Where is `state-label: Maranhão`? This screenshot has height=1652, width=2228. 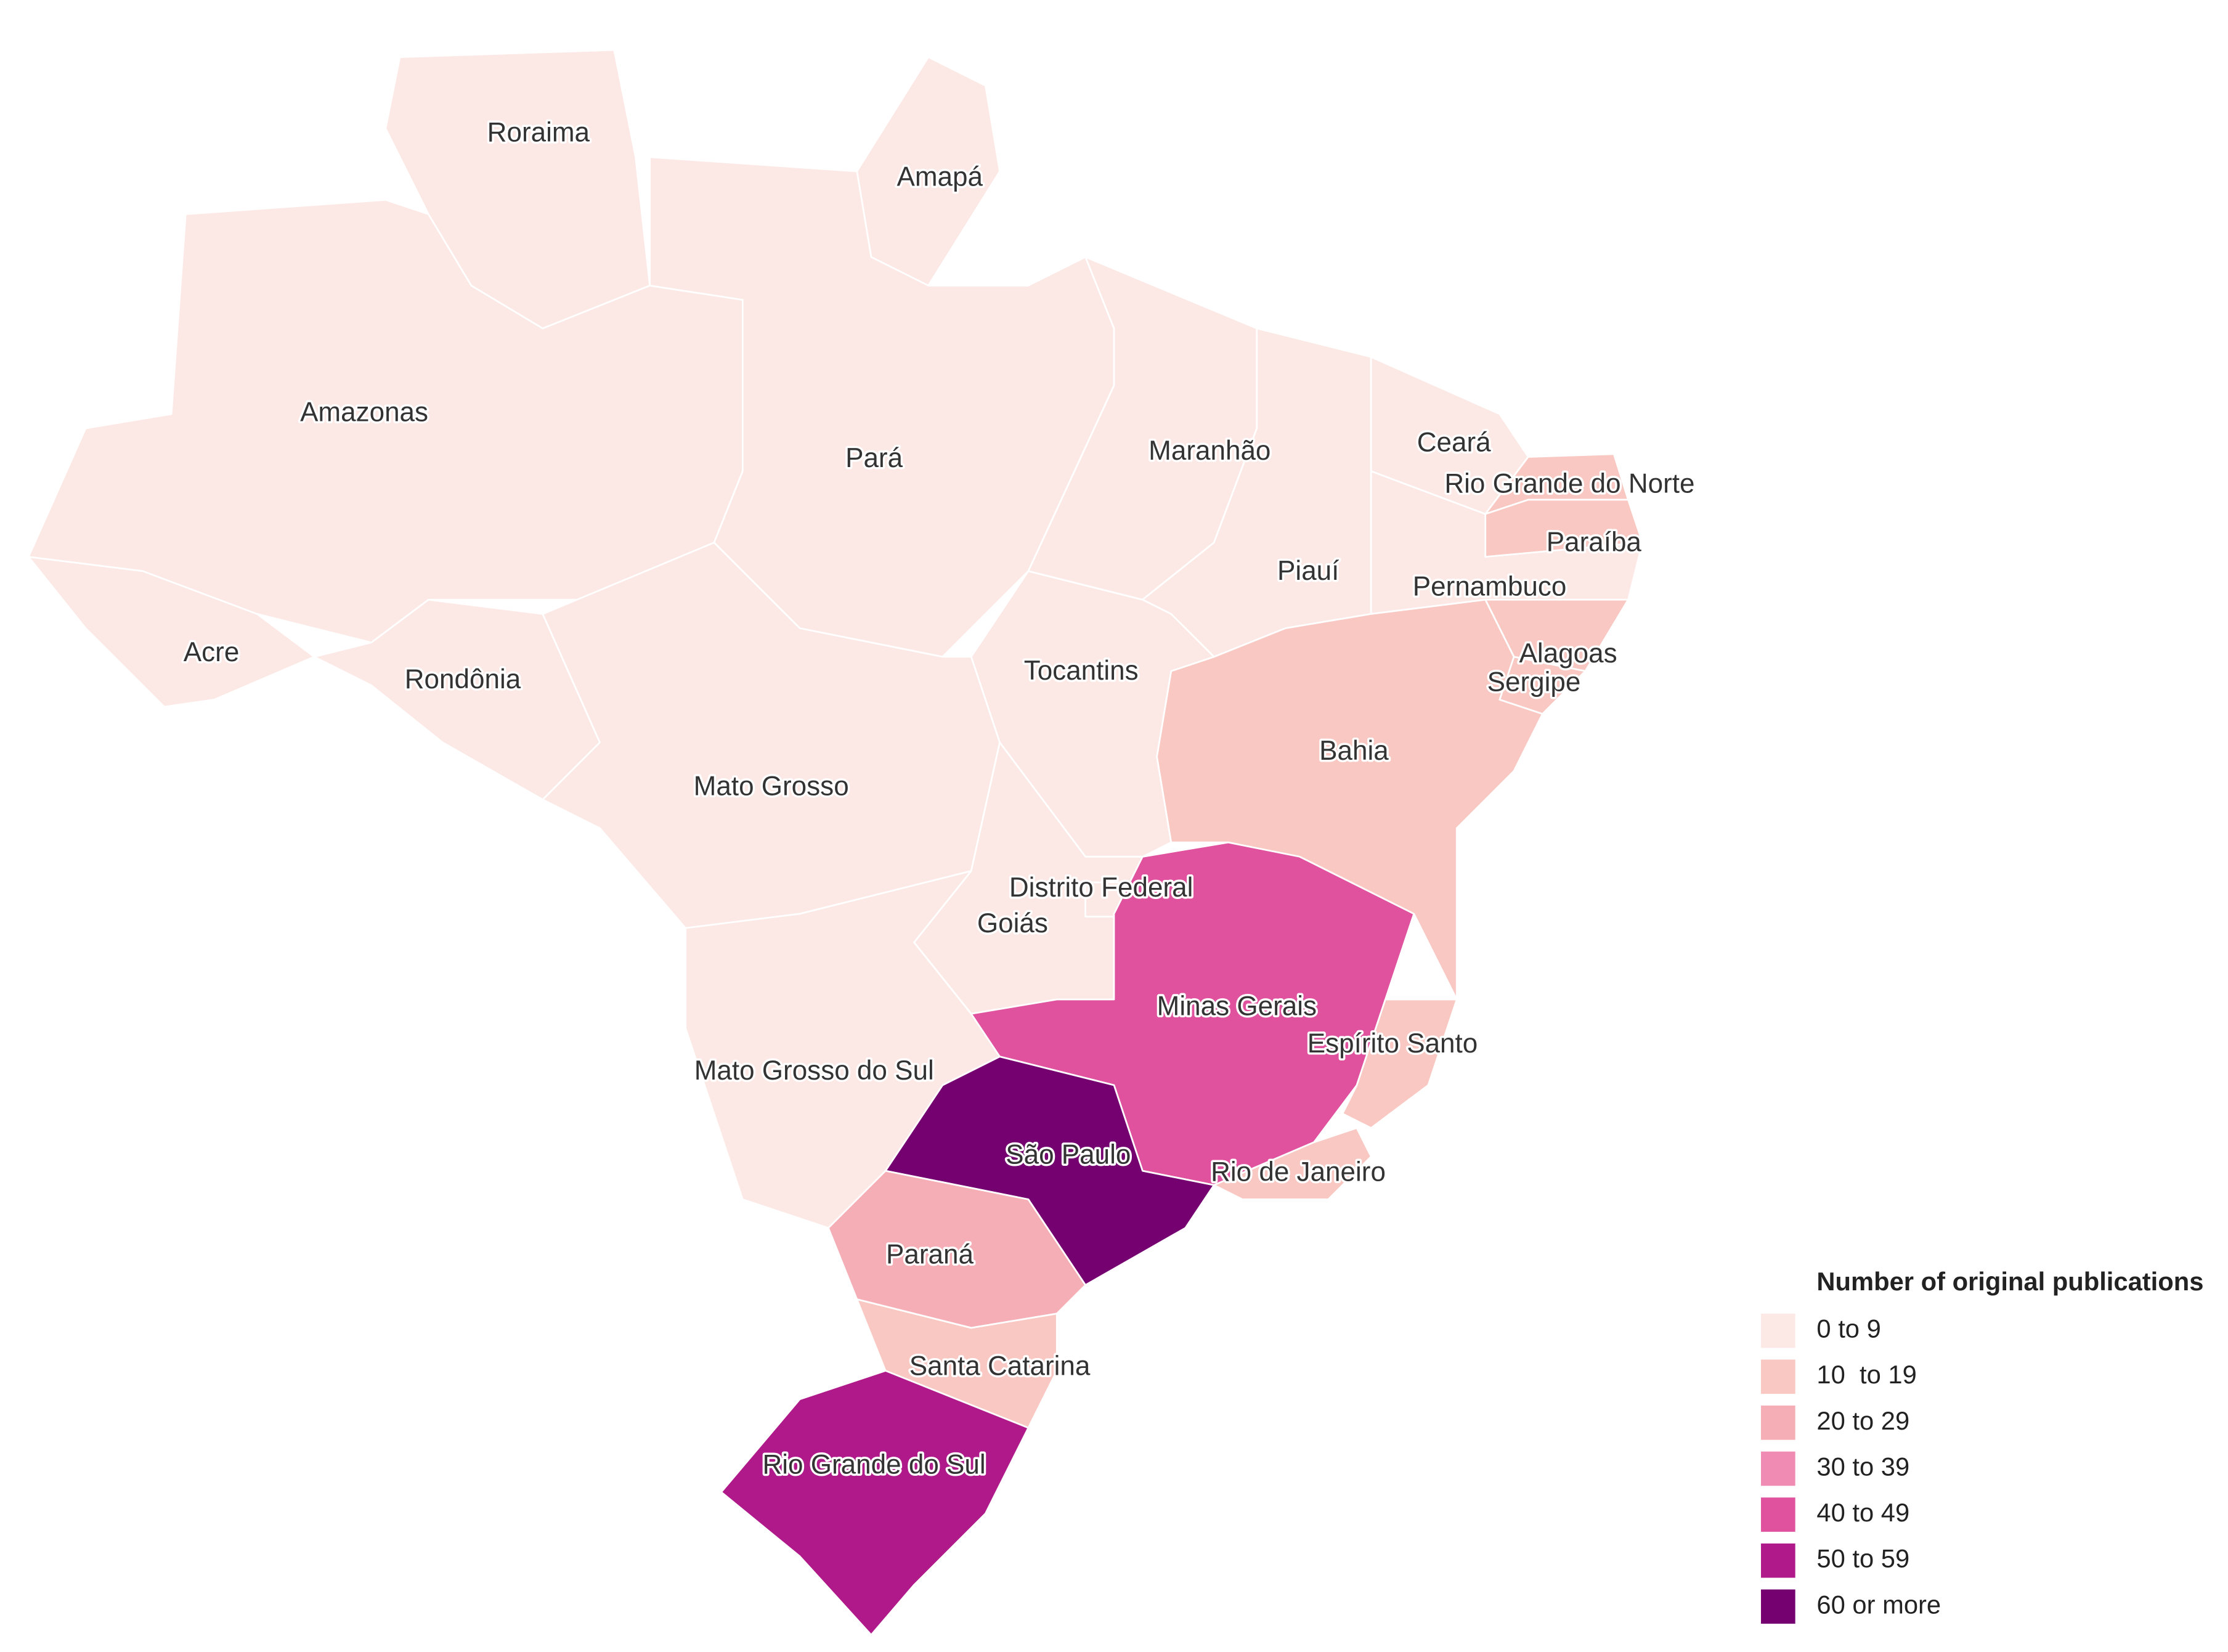
state-label: Maranhão is located at coordinates (1210, 451).